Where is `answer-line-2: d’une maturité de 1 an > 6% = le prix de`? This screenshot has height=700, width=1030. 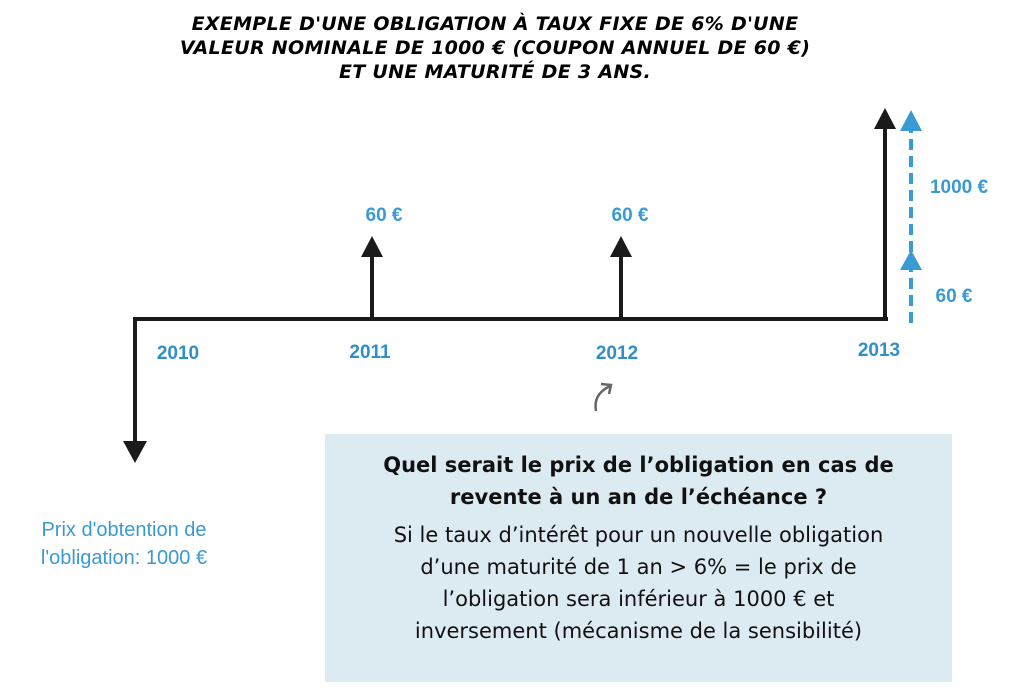 answer-line-2: d’une maturité de 1 an > 6% = le prix de is located at coordinates (638, 567).